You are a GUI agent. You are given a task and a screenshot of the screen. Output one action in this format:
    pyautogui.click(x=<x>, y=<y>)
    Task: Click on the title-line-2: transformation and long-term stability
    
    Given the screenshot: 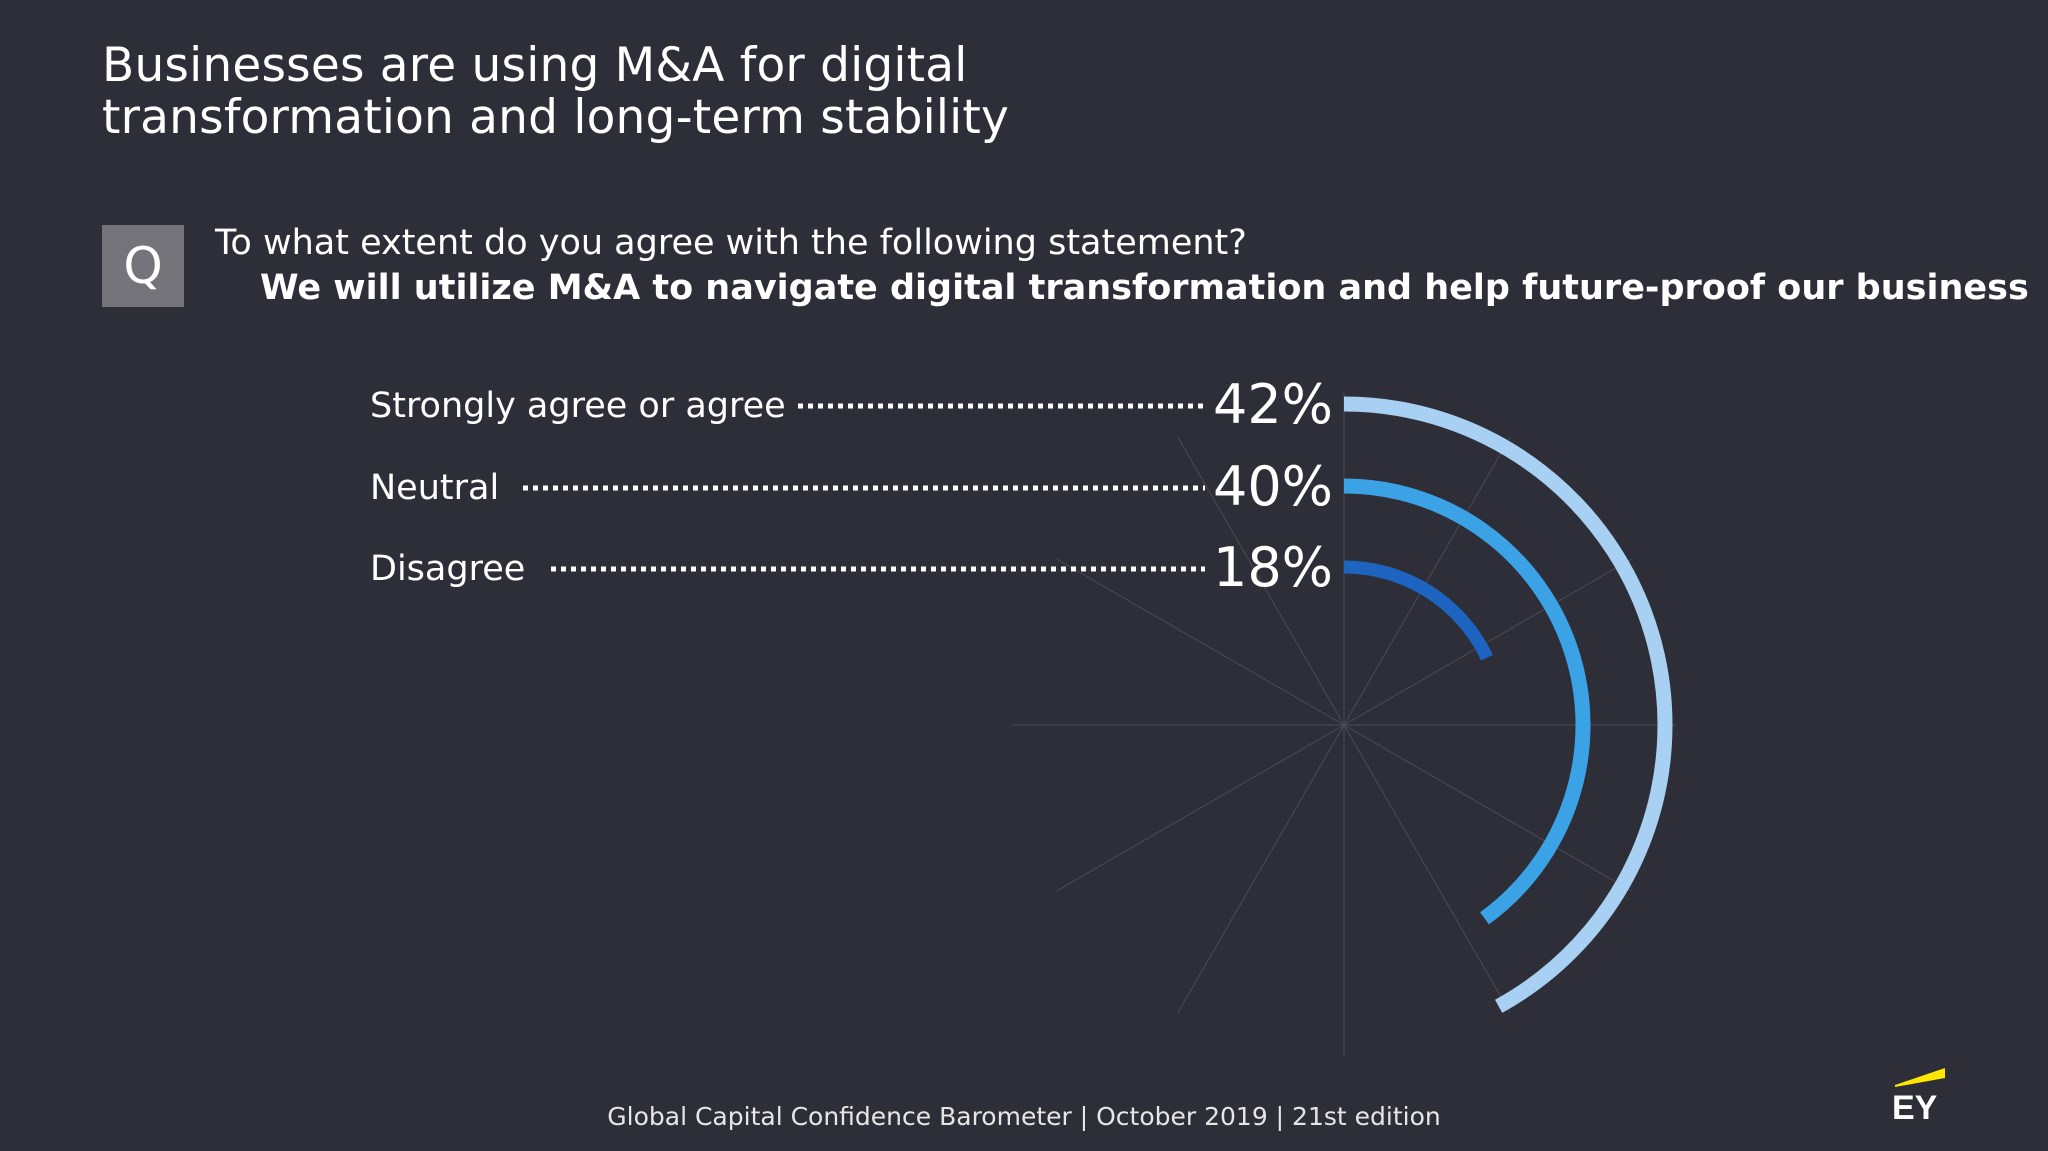 What is the action you would take?
    pyautogui.click(x=556, y=117)
    